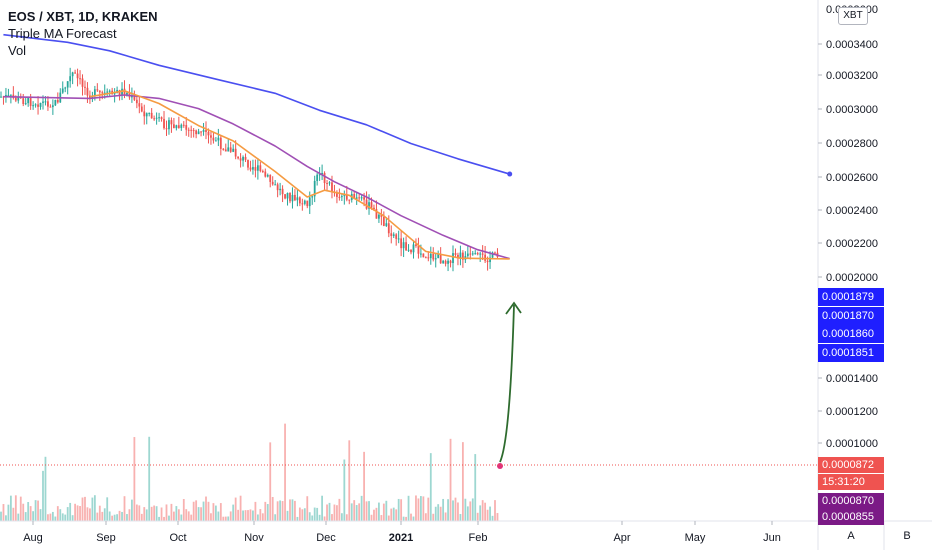 The width and height of the screenshot is (932, 550). What do you see at coordinates (853, 16) in the screenshot?
I see `currency-badge: XBT` at bounding box center [853, 16].